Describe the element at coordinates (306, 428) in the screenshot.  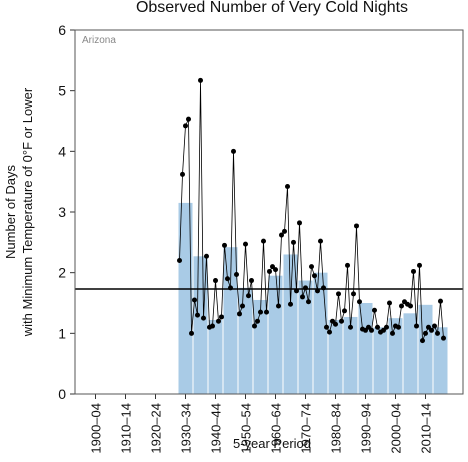
I see `x-tick-label: 1970–74` at that location.